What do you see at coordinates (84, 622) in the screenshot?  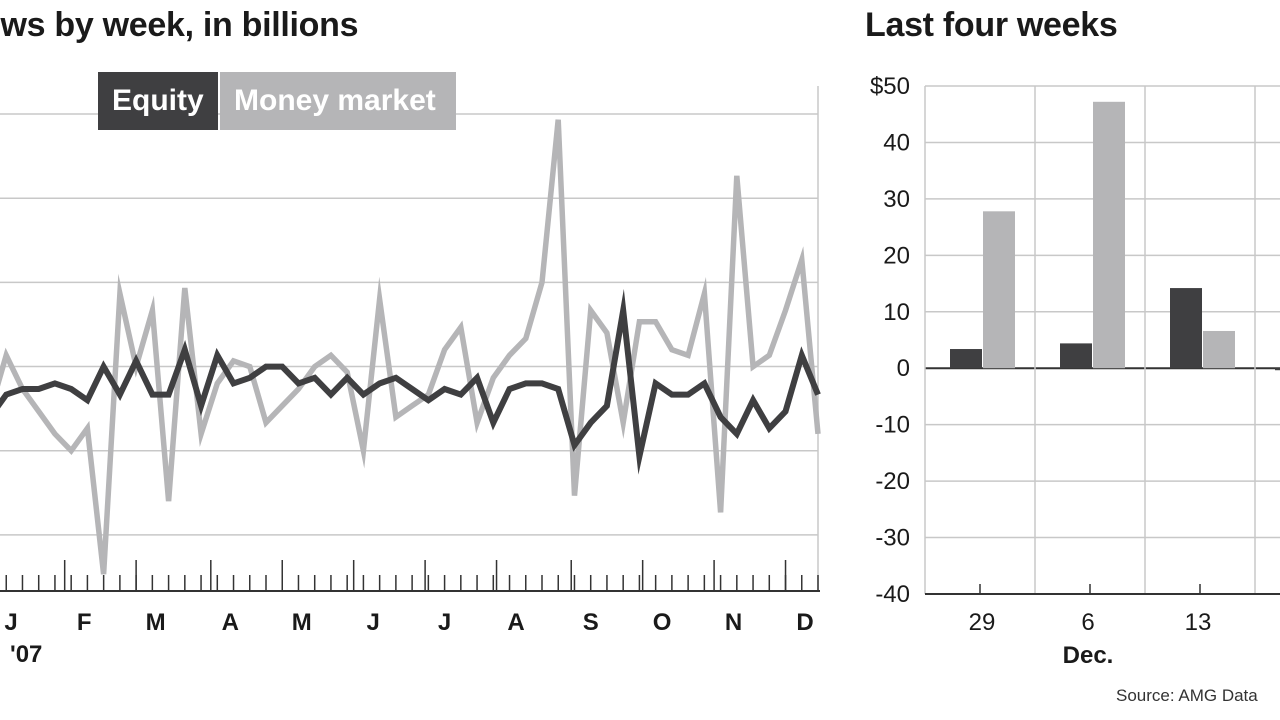 I see `month-label: F` at bounding box center [84, 622].